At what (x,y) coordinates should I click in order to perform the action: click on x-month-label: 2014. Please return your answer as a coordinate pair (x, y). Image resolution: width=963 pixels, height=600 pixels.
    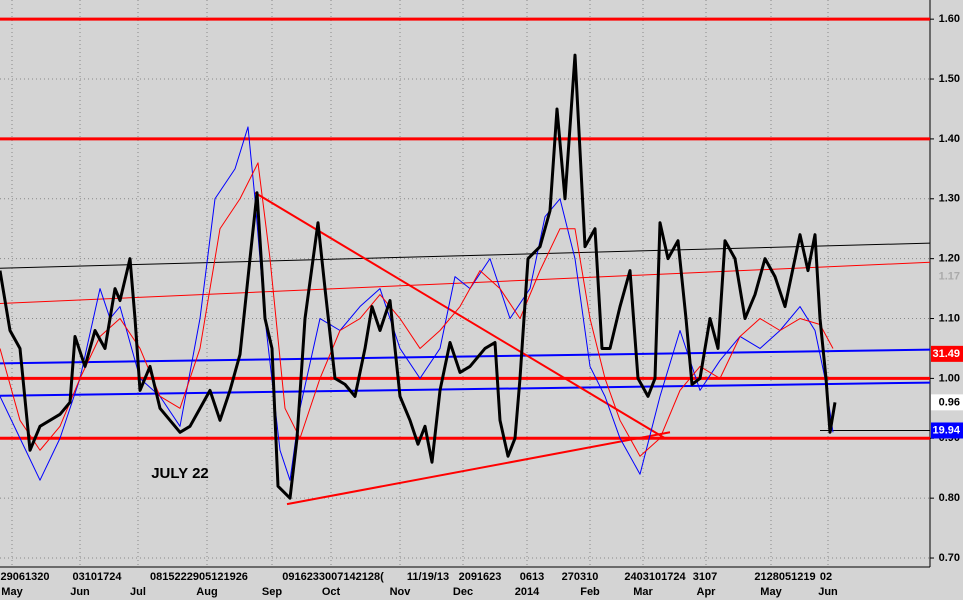
    Looking at the image, I should click on (527, 592).